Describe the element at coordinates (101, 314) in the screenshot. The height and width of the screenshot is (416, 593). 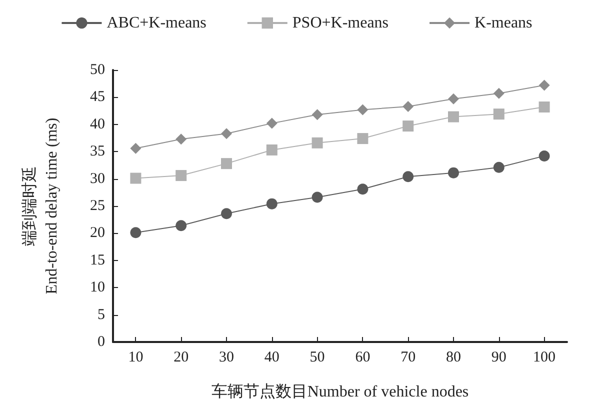
I see `y-tick-label: 5` at that location.